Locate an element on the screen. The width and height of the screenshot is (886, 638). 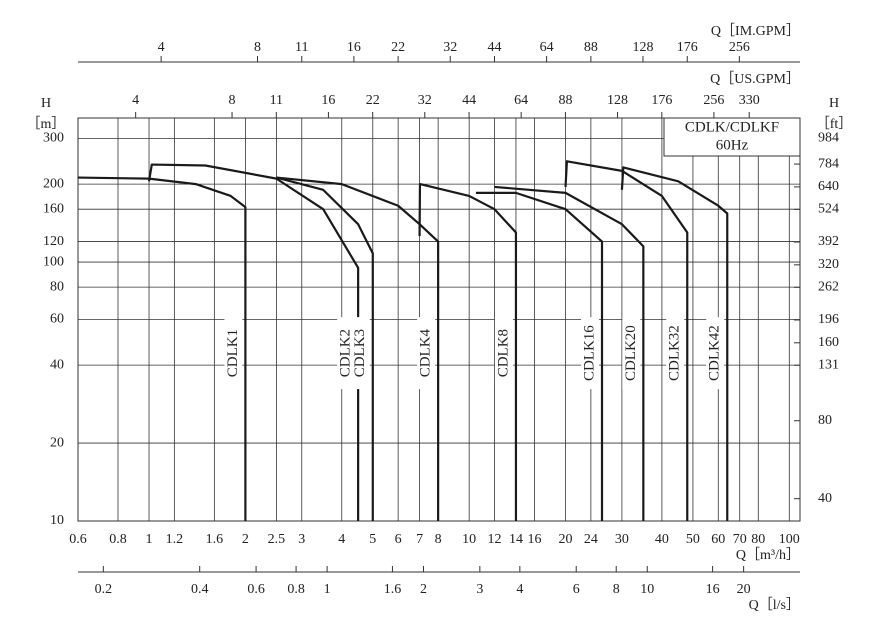
y2-tick-label: 392 is located at coordinates (828, 241).